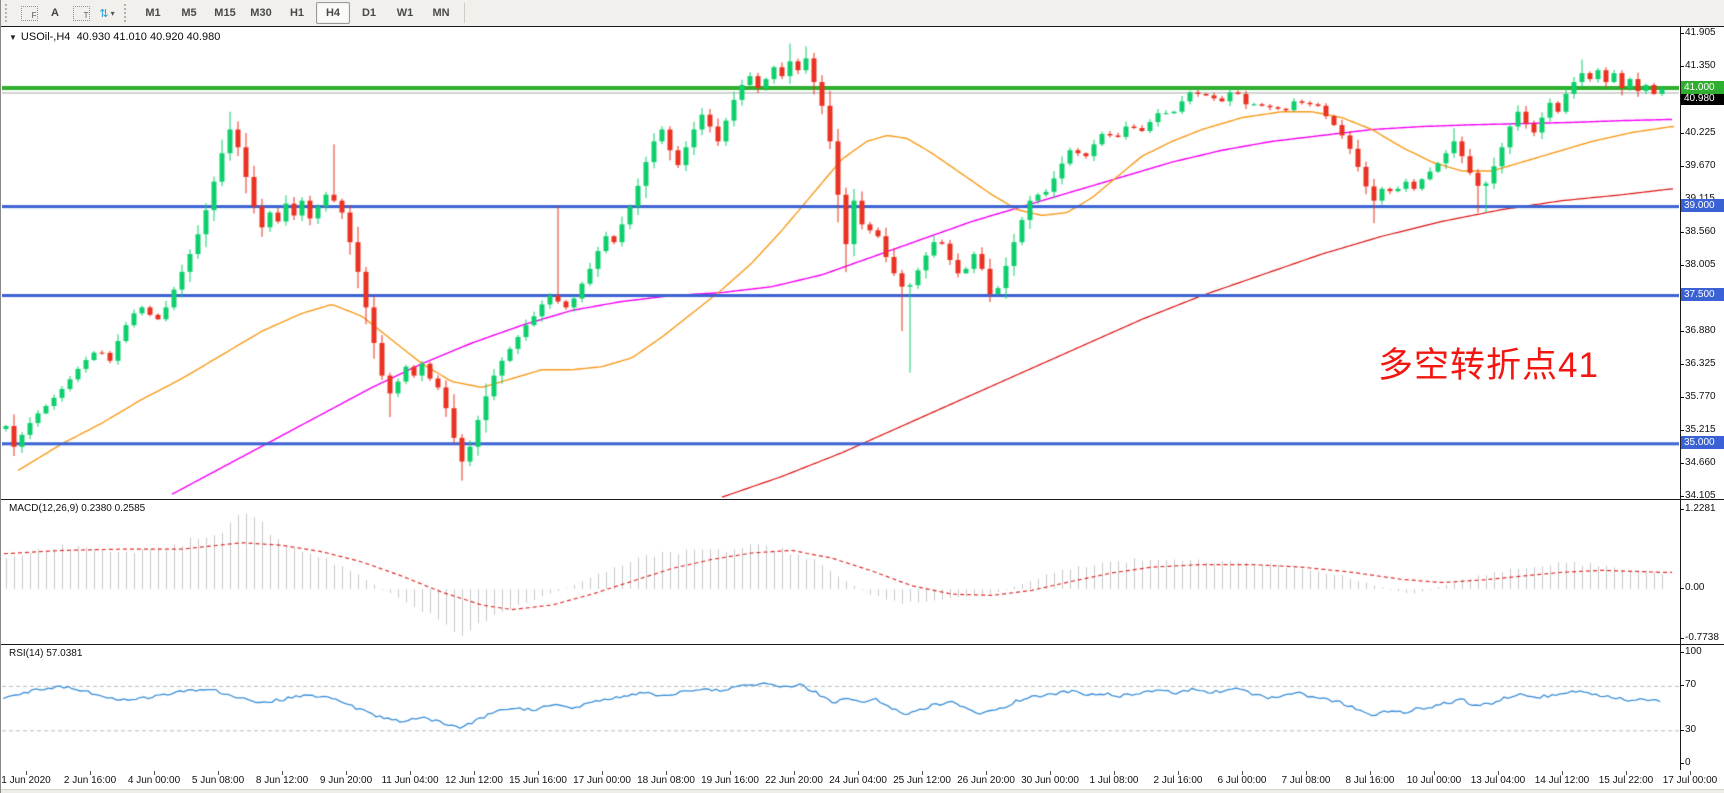 Image resolution: width=1724 pixels, height=793 pixels. What do you see at coordinates (1242, 780) in the screenshot?
I see `time-label: 6 Jul 00:00` at bounding box center [1242, 780].